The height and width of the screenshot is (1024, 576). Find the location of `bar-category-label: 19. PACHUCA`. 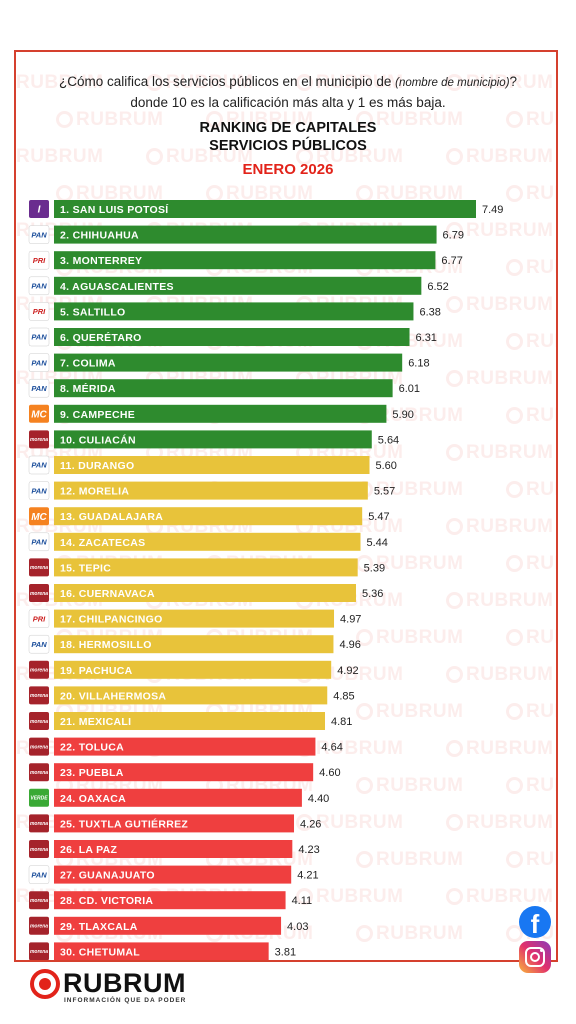

bar-category-label: 19. PACHUCA is located at coordinates (96, 671).